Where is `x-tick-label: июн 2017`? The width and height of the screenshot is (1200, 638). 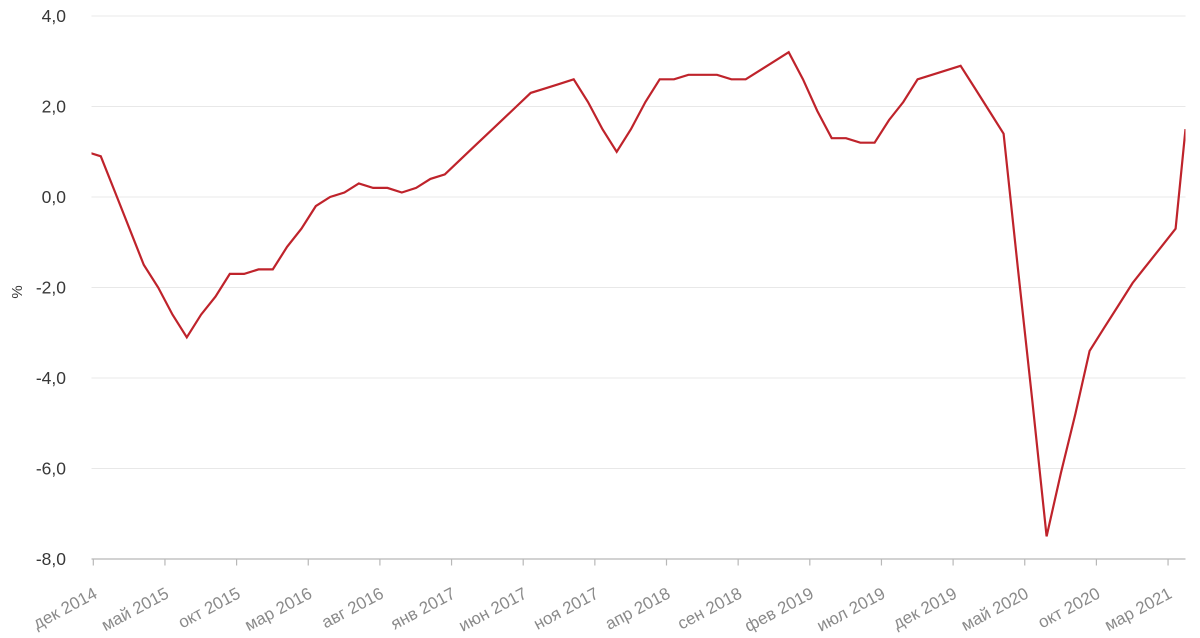
x-tick-label: июн 2017 is located at coordinates (493, 610).